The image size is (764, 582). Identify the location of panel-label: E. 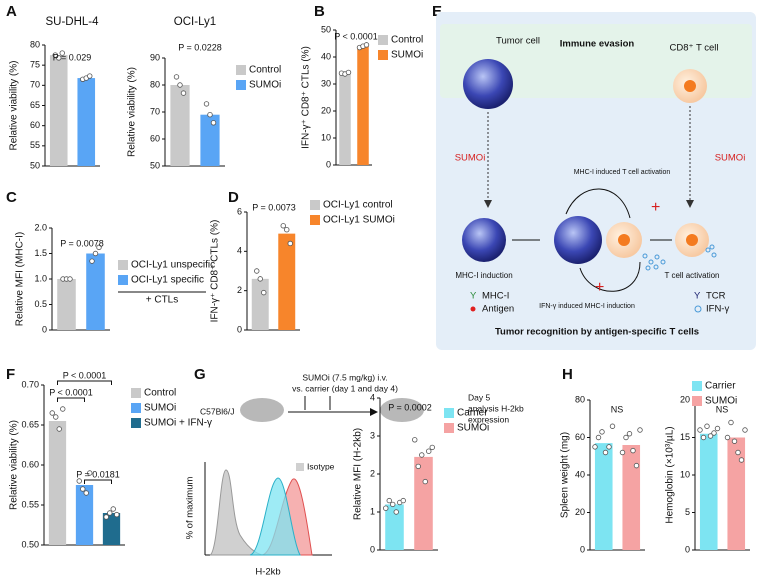
(437, 11).